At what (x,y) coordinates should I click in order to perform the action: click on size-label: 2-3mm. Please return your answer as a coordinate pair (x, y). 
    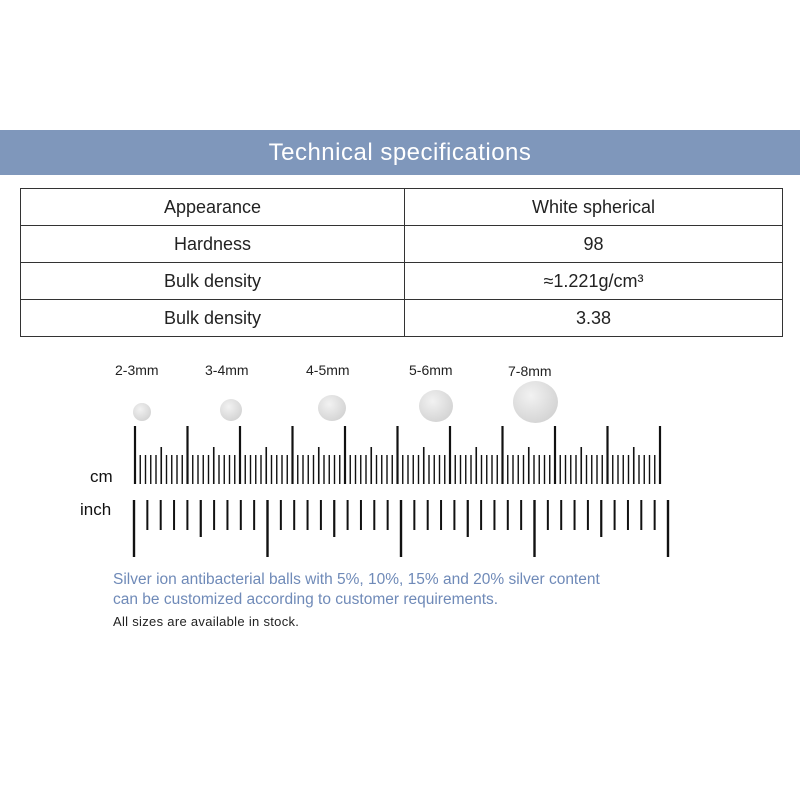
    Looking at the image, I should click on (137, 370).